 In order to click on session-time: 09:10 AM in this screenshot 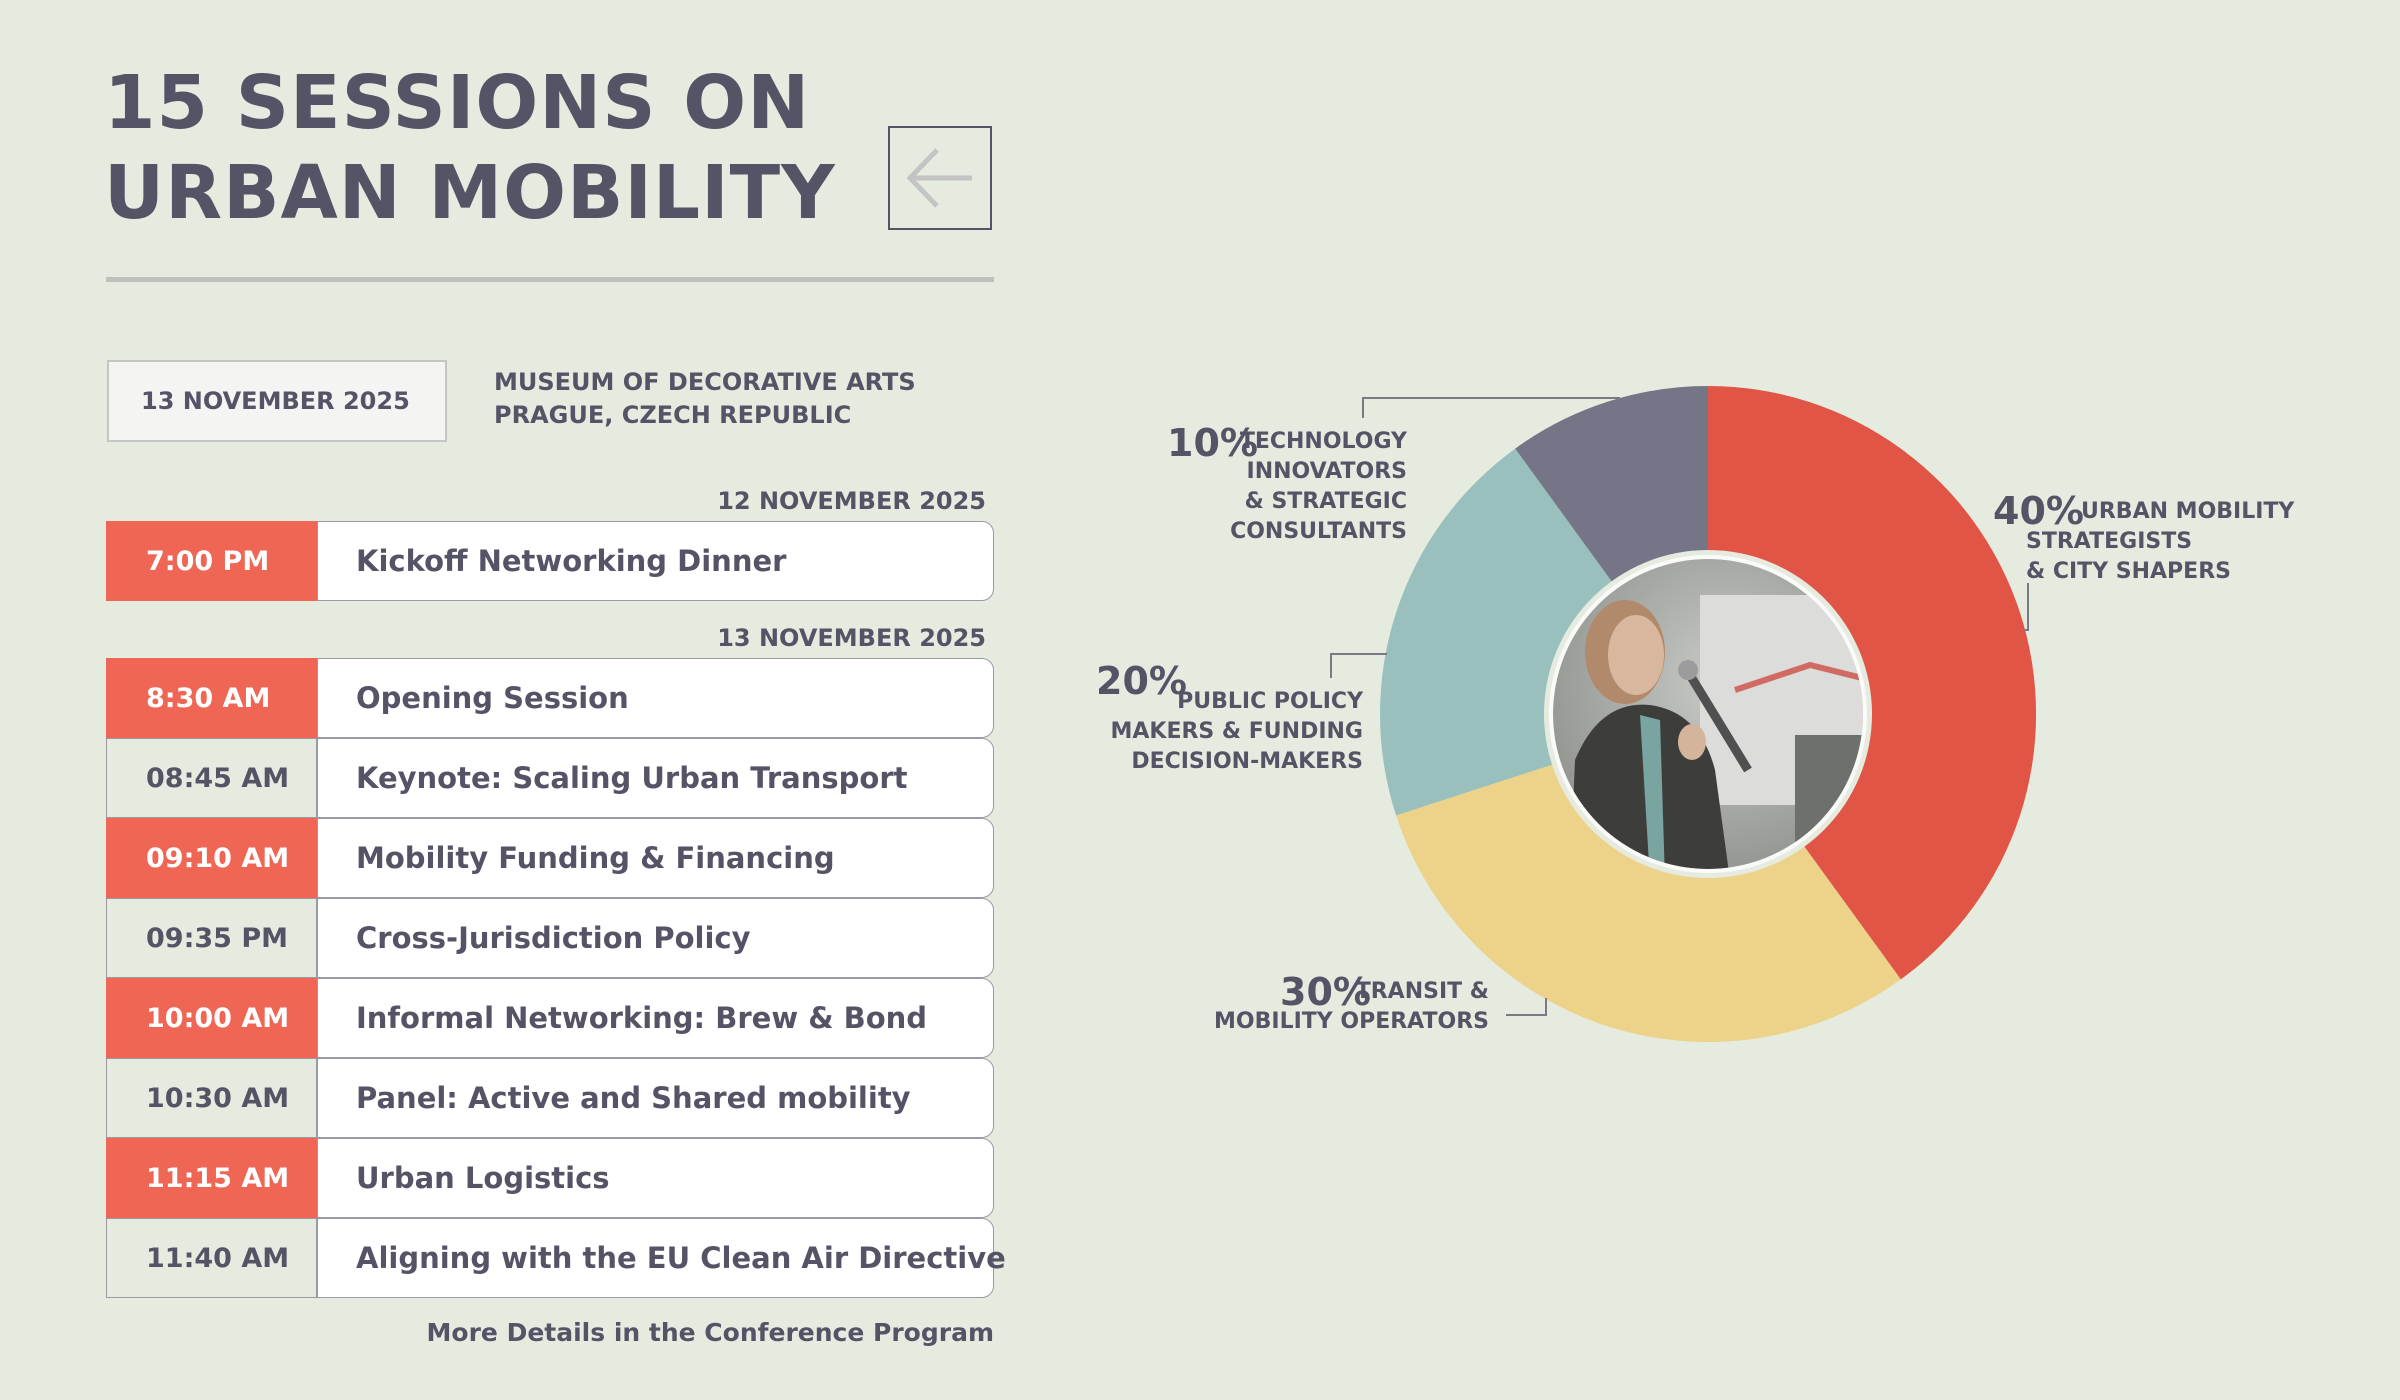, I will do `click(211, 858)`.